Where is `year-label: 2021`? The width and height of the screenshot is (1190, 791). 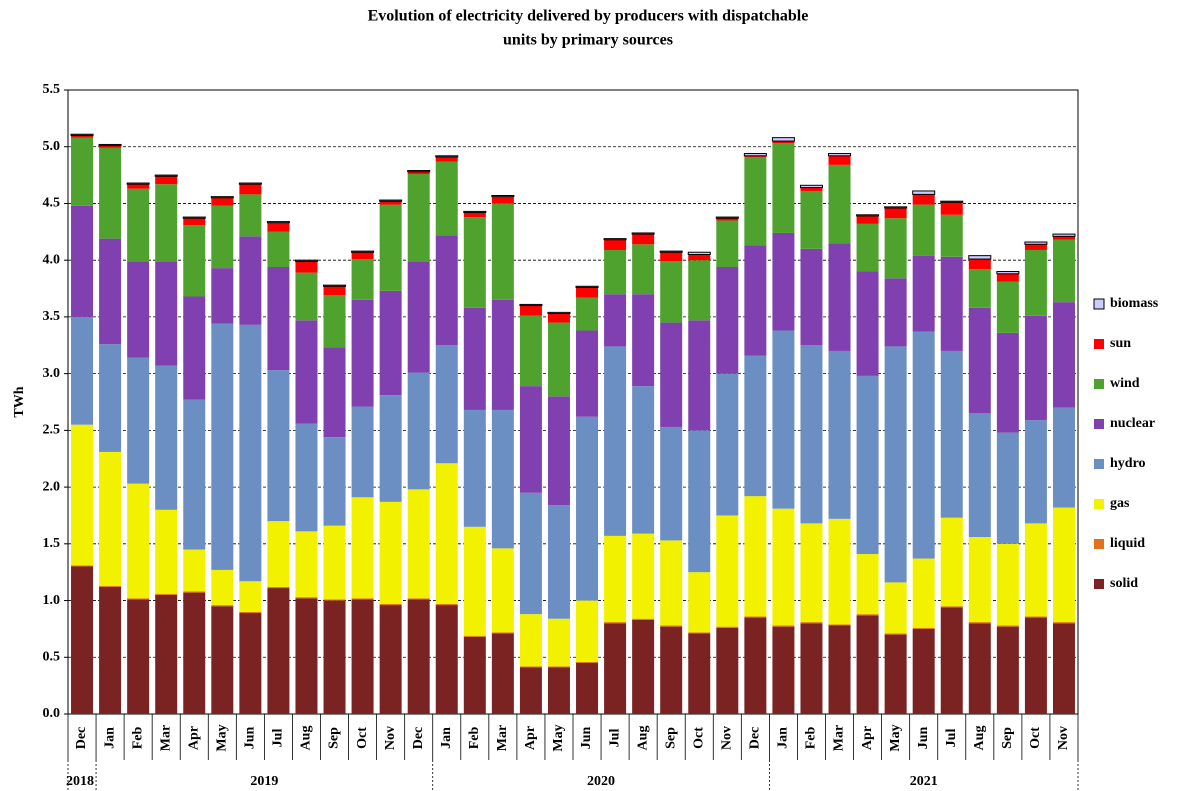
year-label: 2021 is located at coordinates (924, 781).